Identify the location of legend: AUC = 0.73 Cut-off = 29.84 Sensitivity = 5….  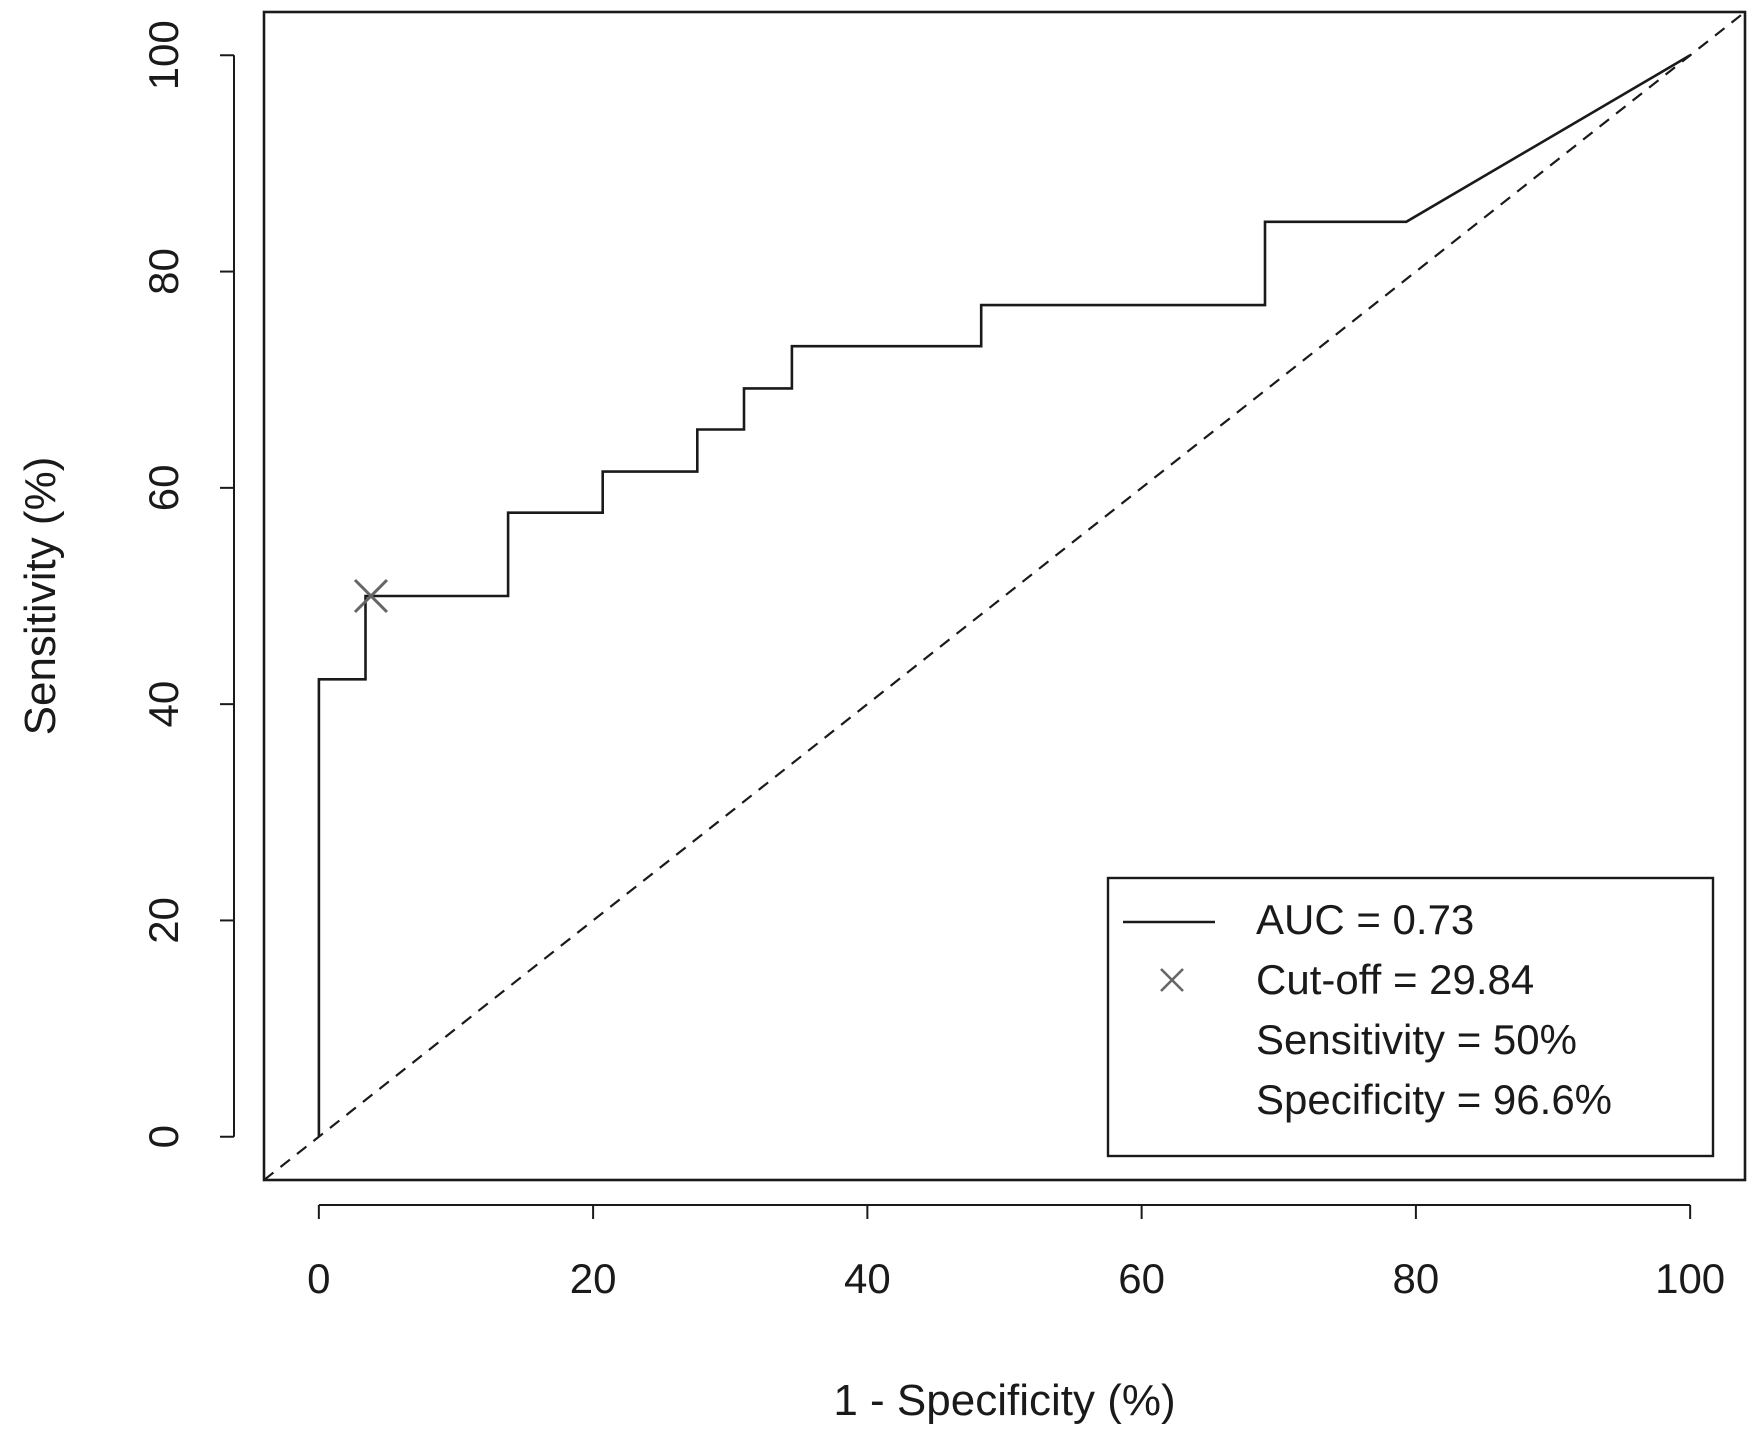
(1410, 1017).